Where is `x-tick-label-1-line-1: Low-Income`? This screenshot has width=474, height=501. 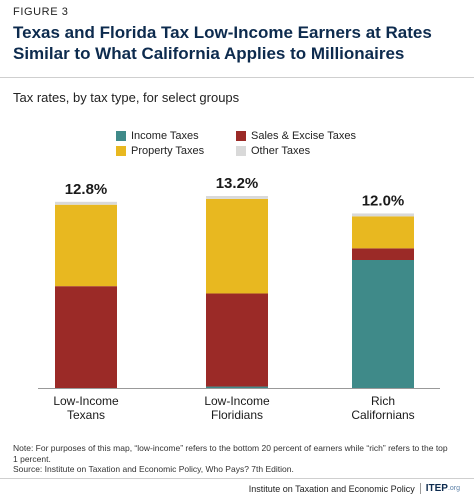
x-tick-label-1-line-1: Low-Income is located at coordinates (86, 401).